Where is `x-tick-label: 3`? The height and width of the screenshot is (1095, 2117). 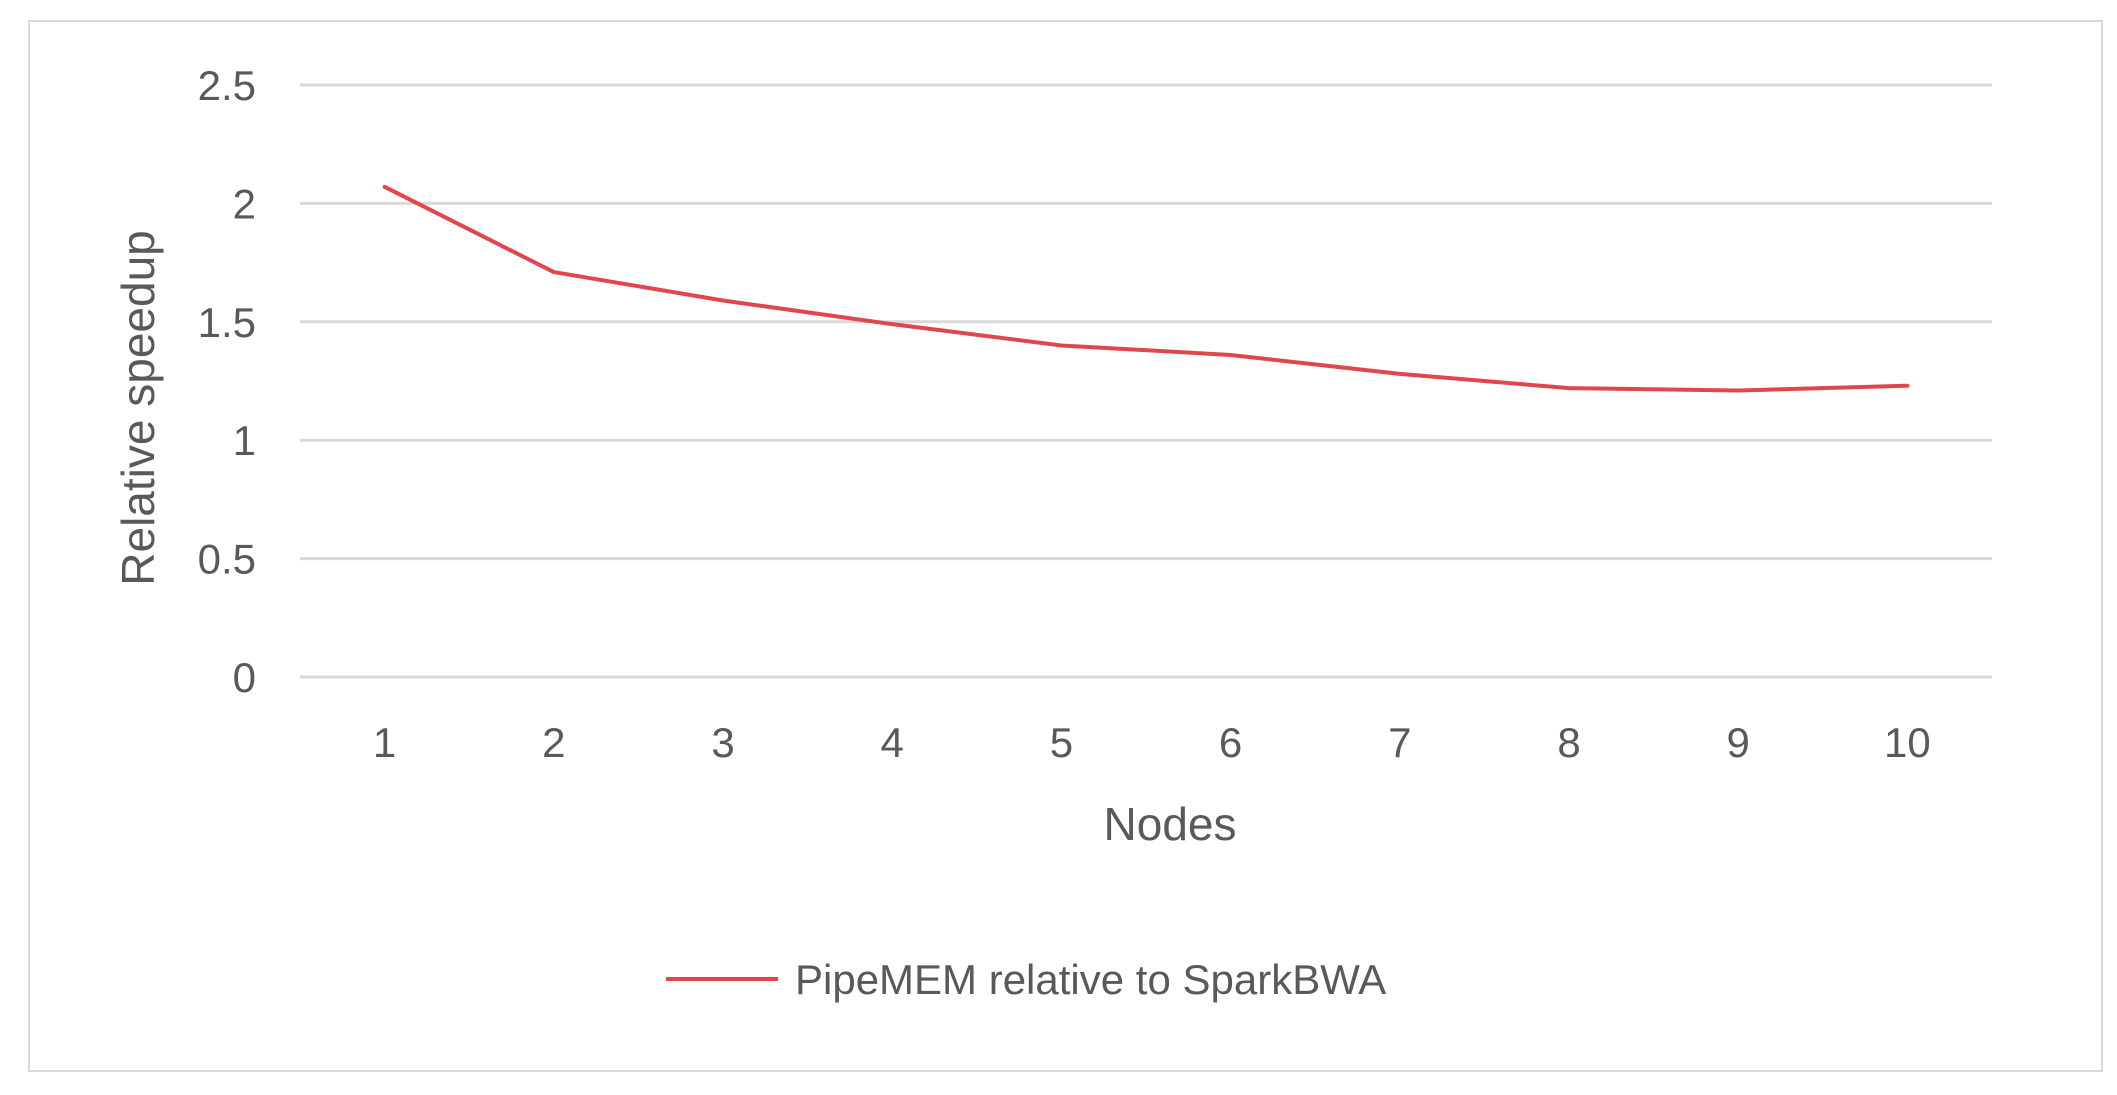 x-tick-label: 3 is located at coordinates (722, 742).